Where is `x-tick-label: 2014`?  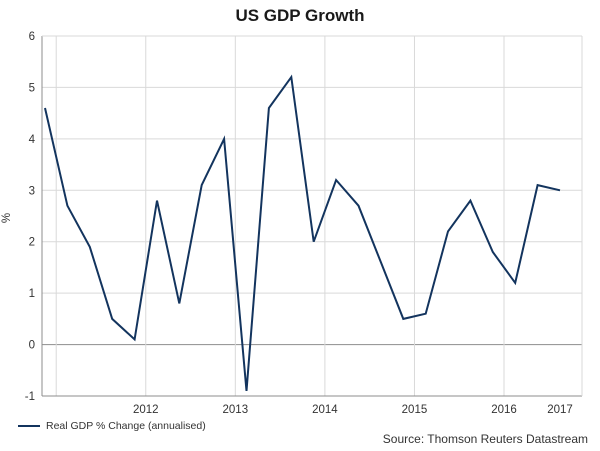
x-tick-label: 2014 is located at coordinates (325, 410).